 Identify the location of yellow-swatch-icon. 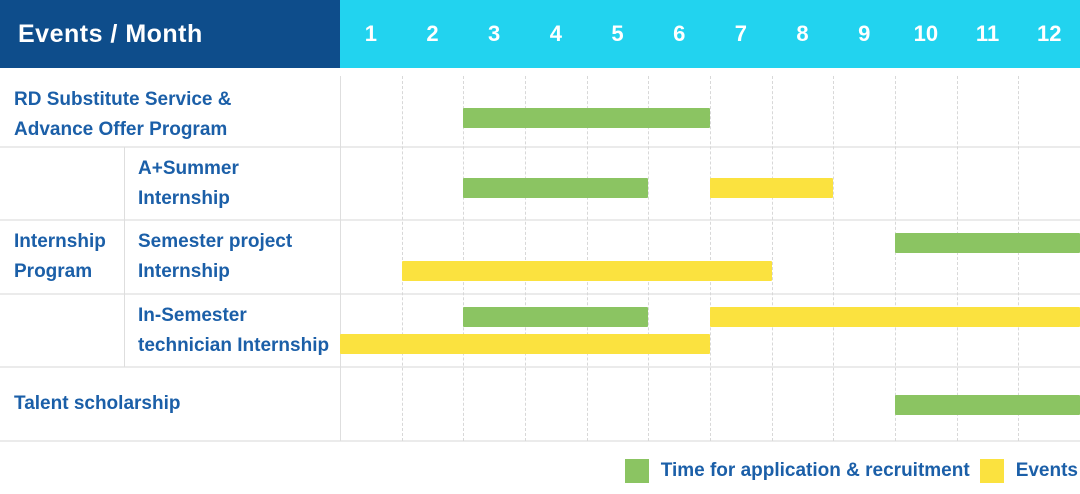
(991, 471).